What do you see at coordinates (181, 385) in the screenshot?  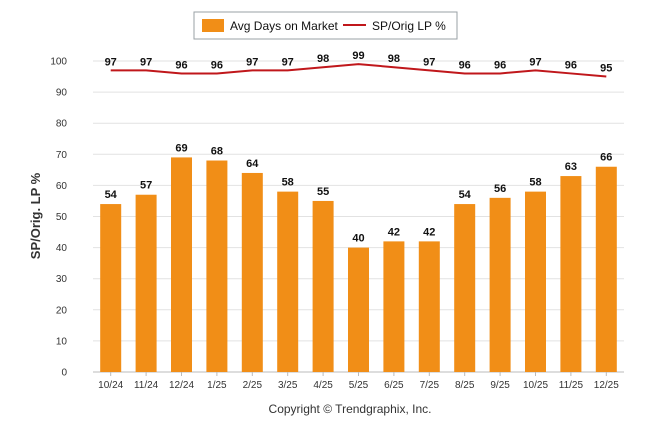 I see `x-tick-label: 12/24` at bounding box center [181, 385].